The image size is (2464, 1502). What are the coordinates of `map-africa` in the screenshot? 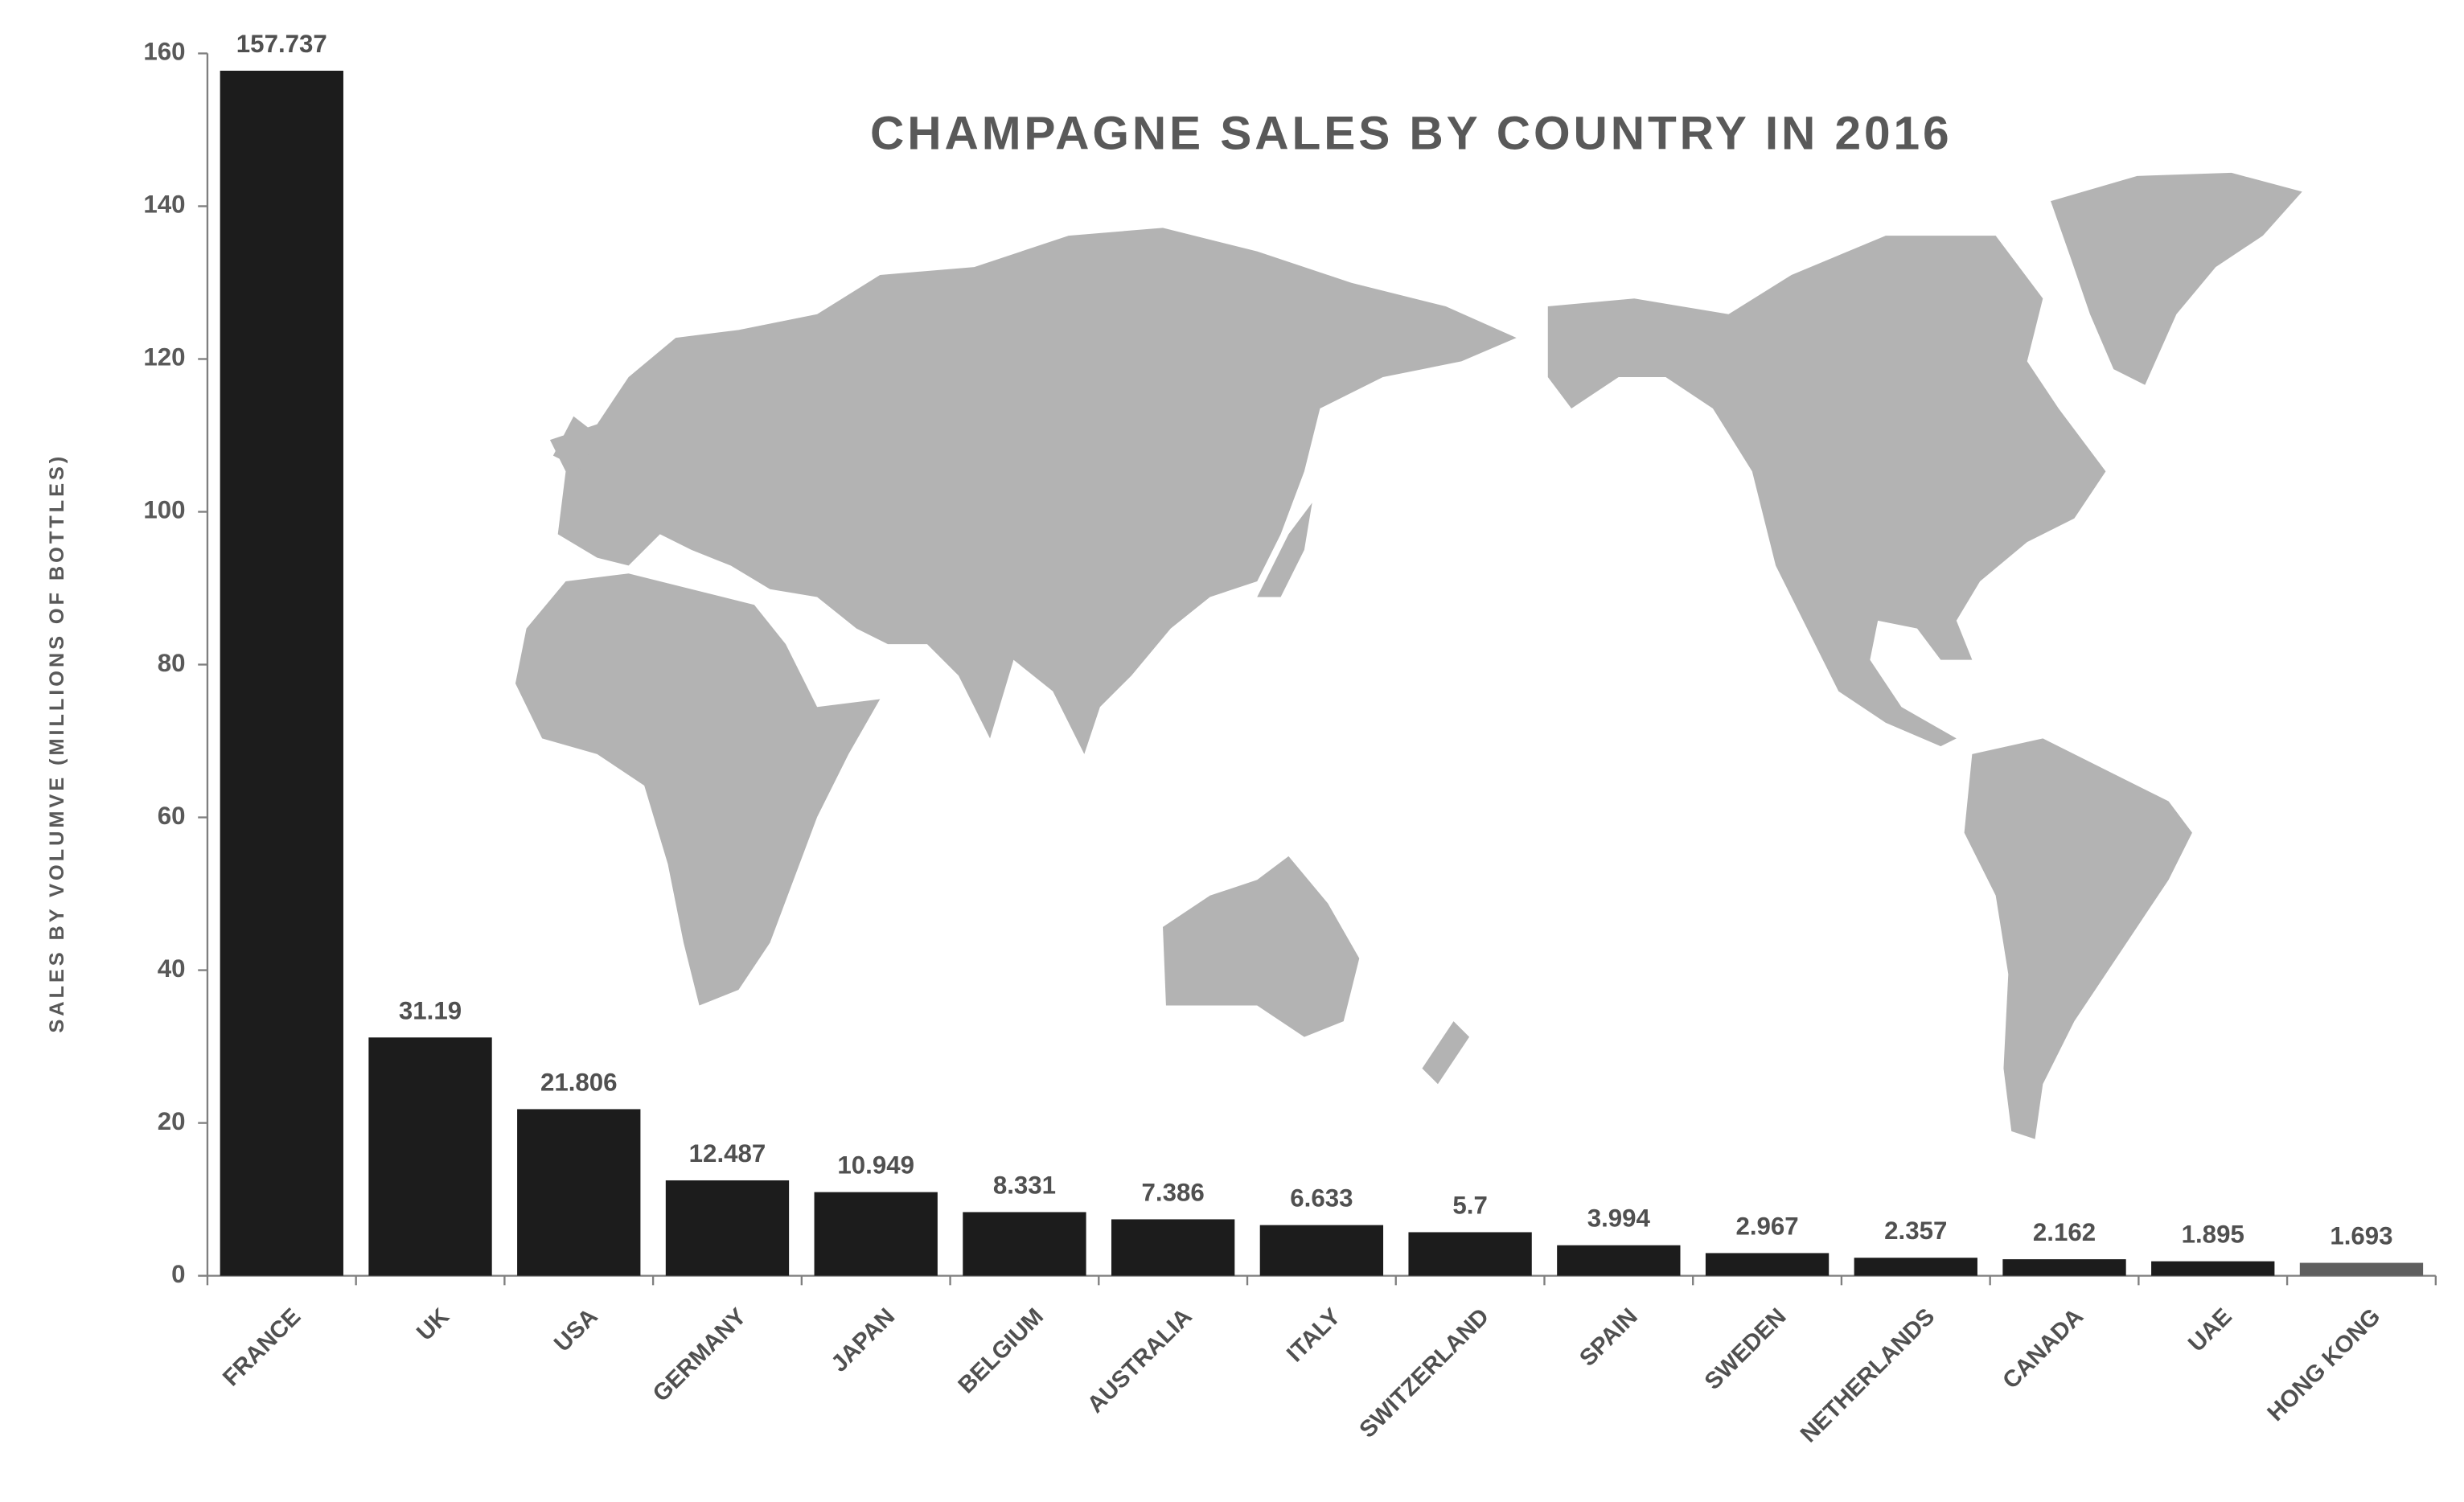 It's located at (698, 789).